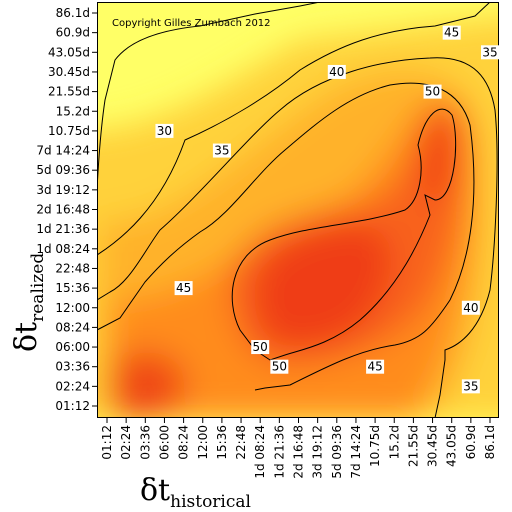 The width and height of the screenshot is (512, 512). What do you see at coordinates (63, 210) in the screenshot?
I see `y-tick-label: 2d 16:48` at bounding box center [63, 210].